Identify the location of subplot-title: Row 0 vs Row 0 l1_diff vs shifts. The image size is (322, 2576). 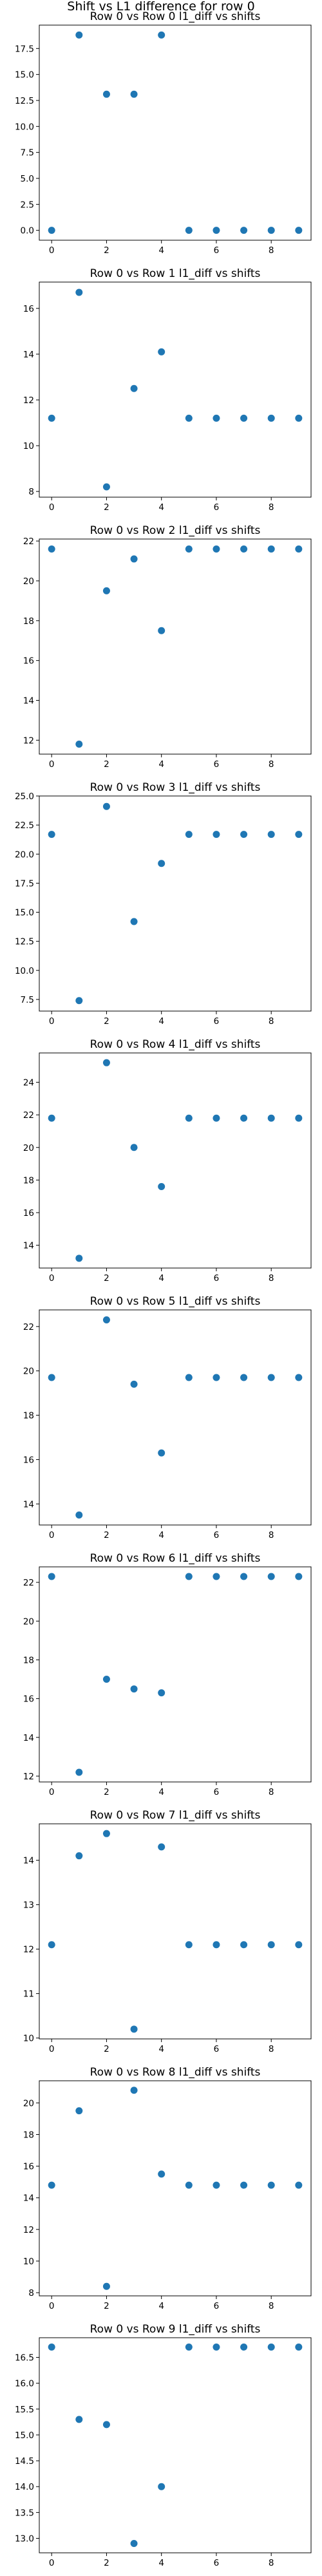
(175, 16).